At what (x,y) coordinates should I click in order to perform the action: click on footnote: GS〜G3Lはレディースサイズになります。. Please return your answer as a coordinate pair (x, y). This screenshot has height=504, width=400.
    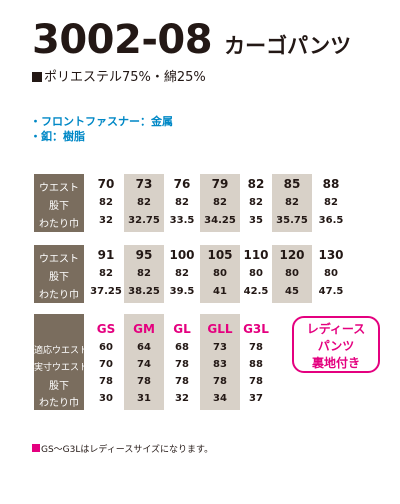
    Looking at the image, I should click on (122, 448).